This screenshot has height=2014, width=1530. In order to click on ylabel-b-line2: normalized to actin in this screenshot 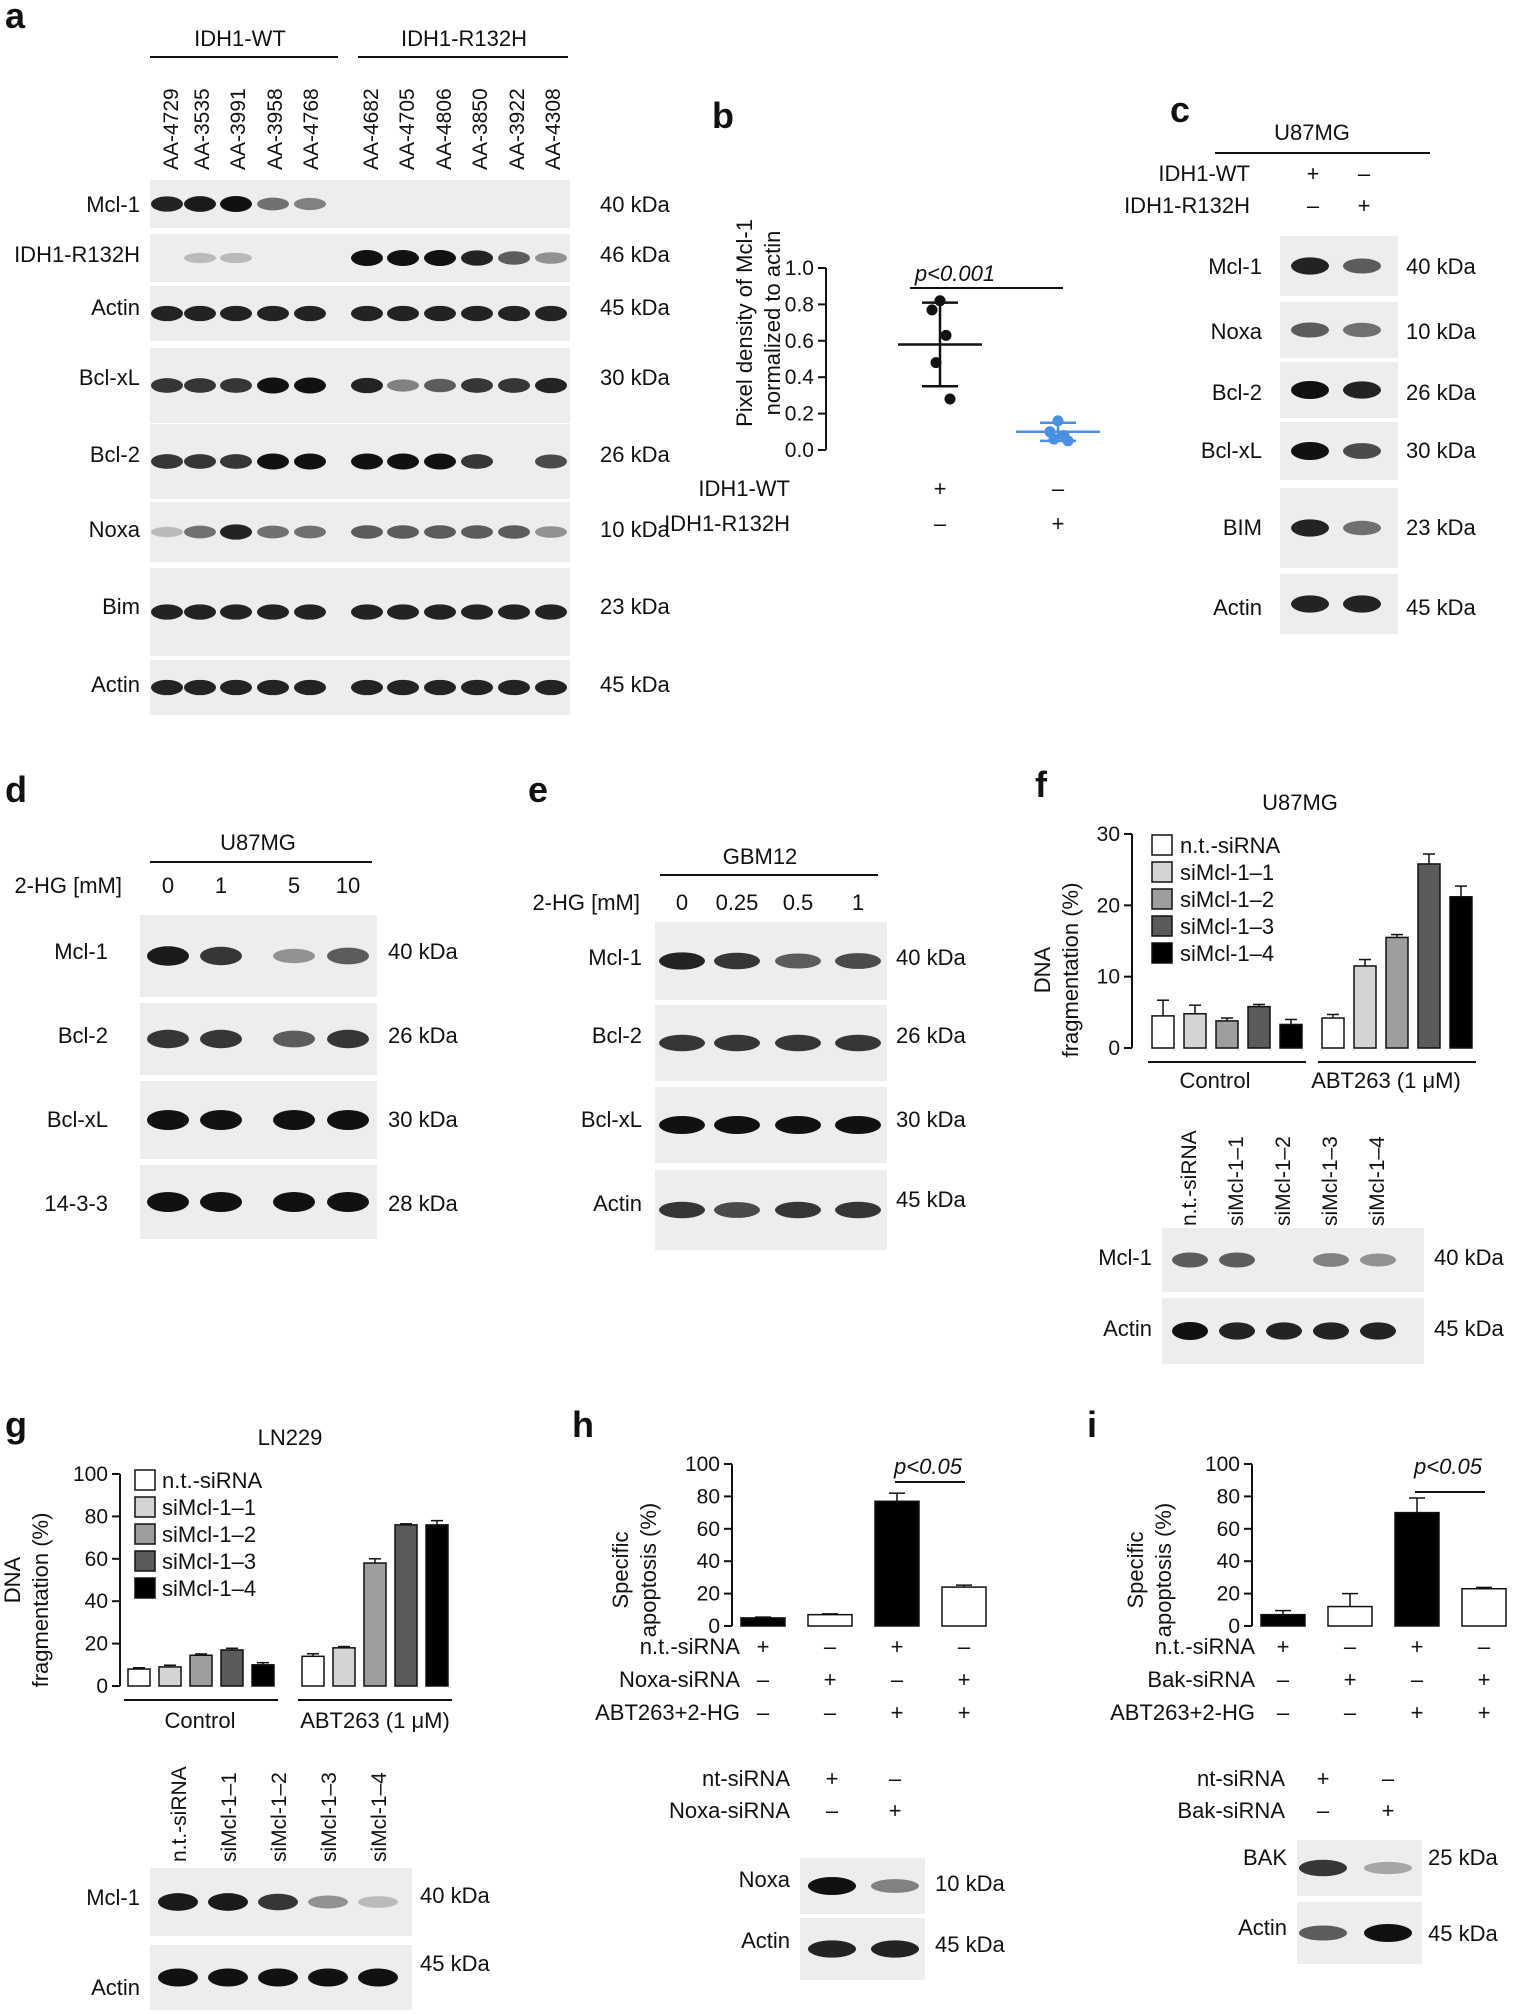, I will do `click(772, 323)`.